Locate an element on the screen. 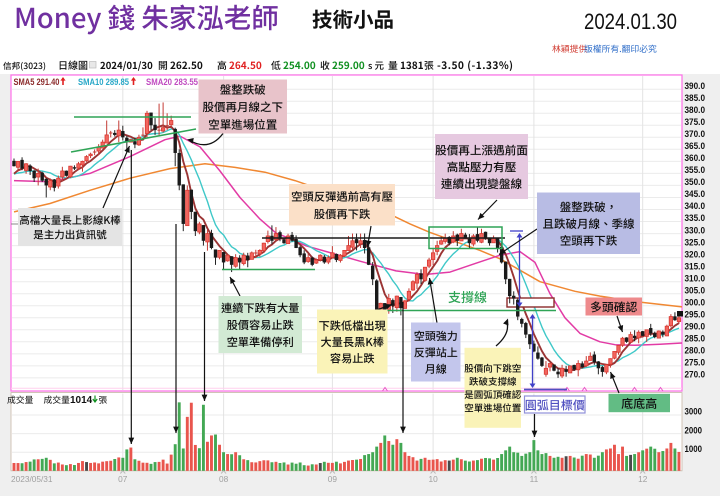 This screenshot has height=496, width=720. svg-text: 305.0 is located at coordinates (695, 290).